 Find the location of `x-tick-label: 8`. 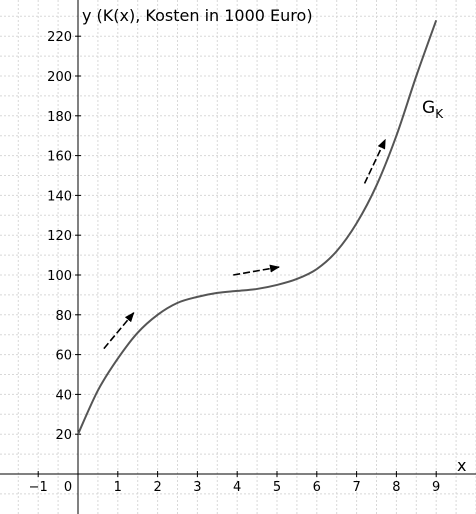

x-tick-label: 8 is located at coordinates (396, 487).